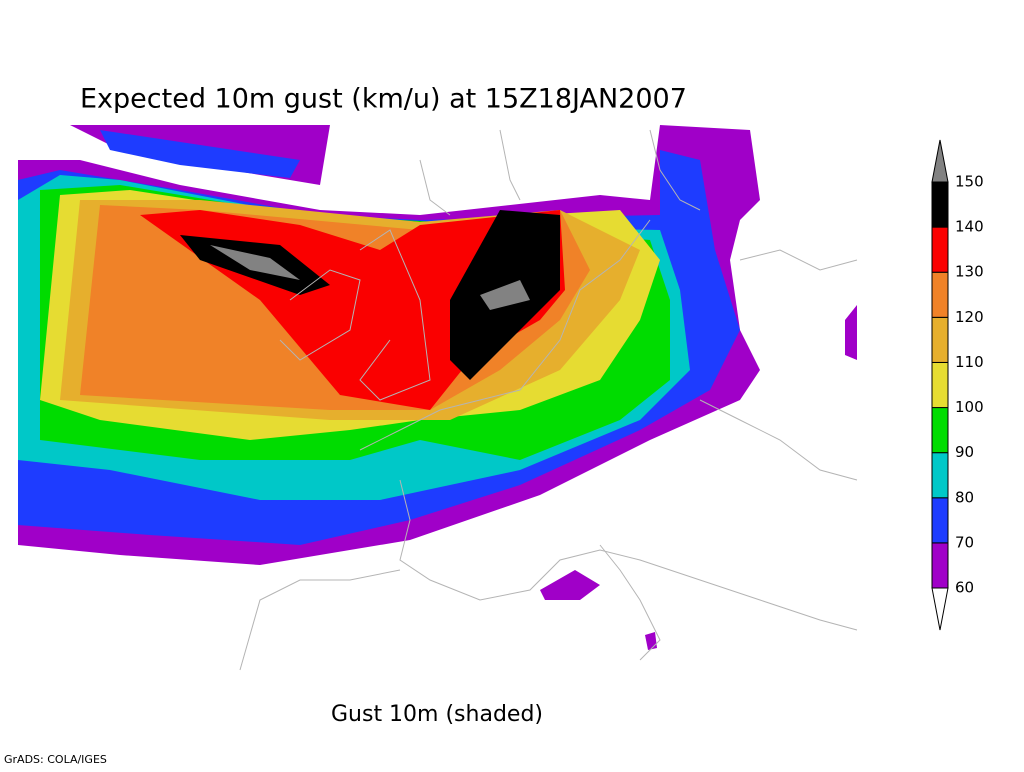 The height and width of the screenshot is (772, 1024). Describe the element at coordinates (969, 227) in the screenshot. I see `colorbar-label: 140` at that location.